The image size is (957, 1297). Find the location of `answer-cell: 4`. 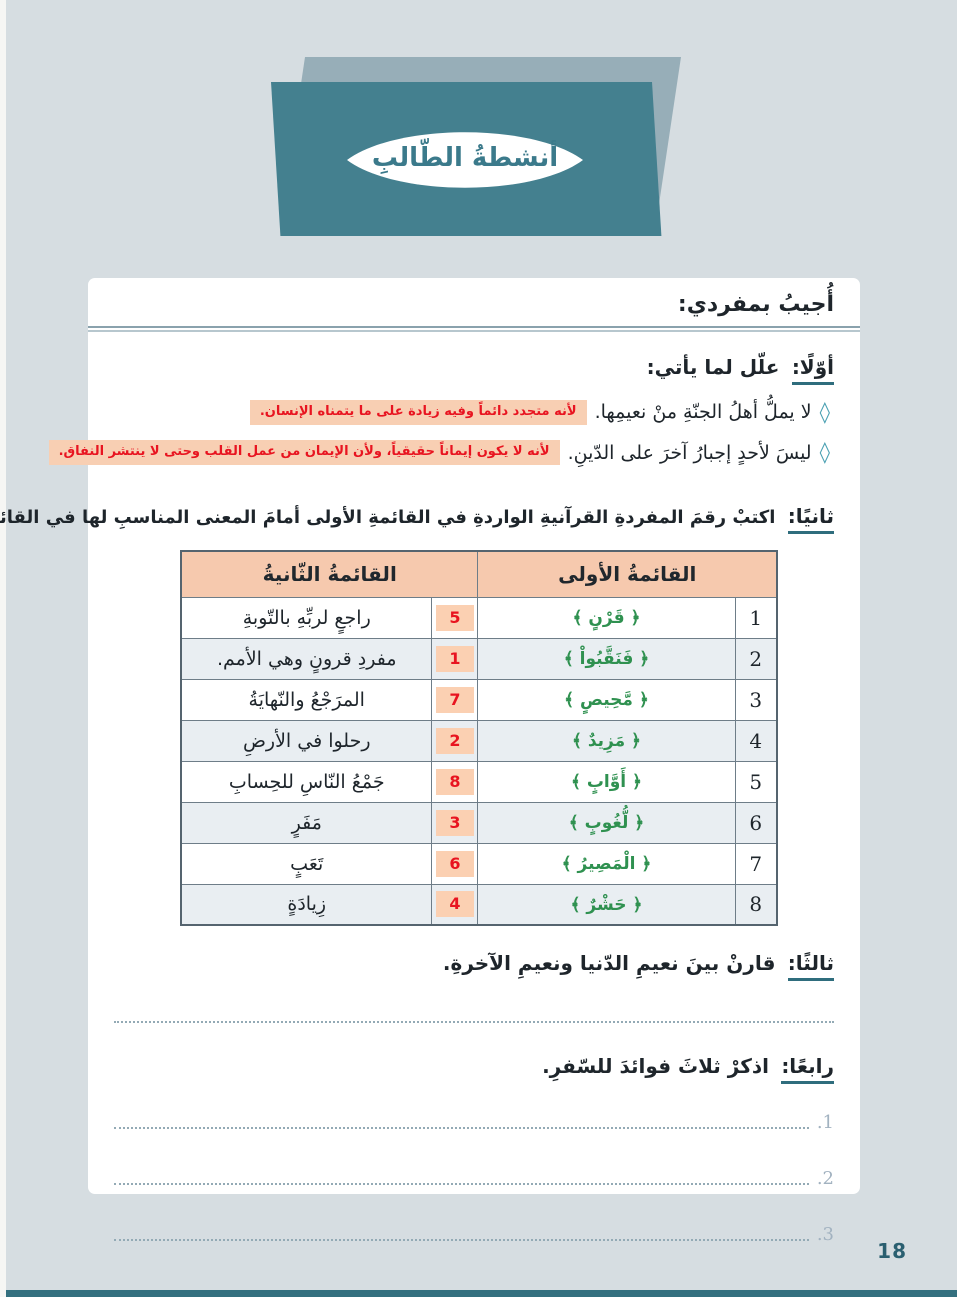

answer-cell: 4 is located at coordinates (455, 904).